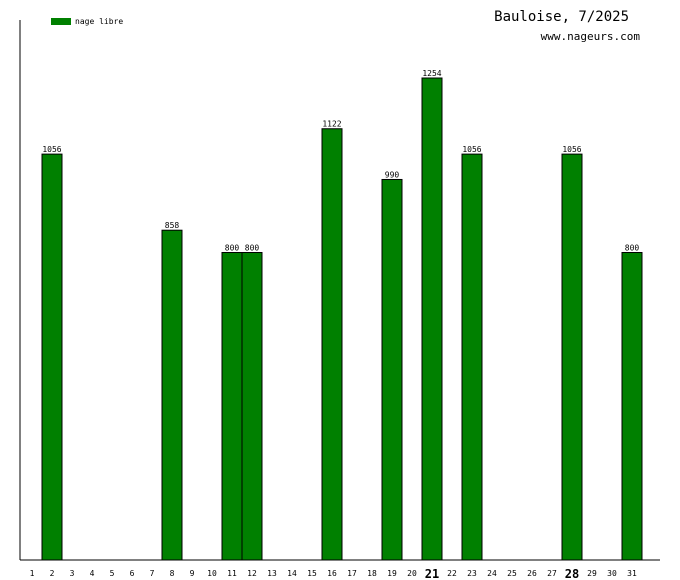  I want to click on x-tick-label-16: 16, so click(332, 573).